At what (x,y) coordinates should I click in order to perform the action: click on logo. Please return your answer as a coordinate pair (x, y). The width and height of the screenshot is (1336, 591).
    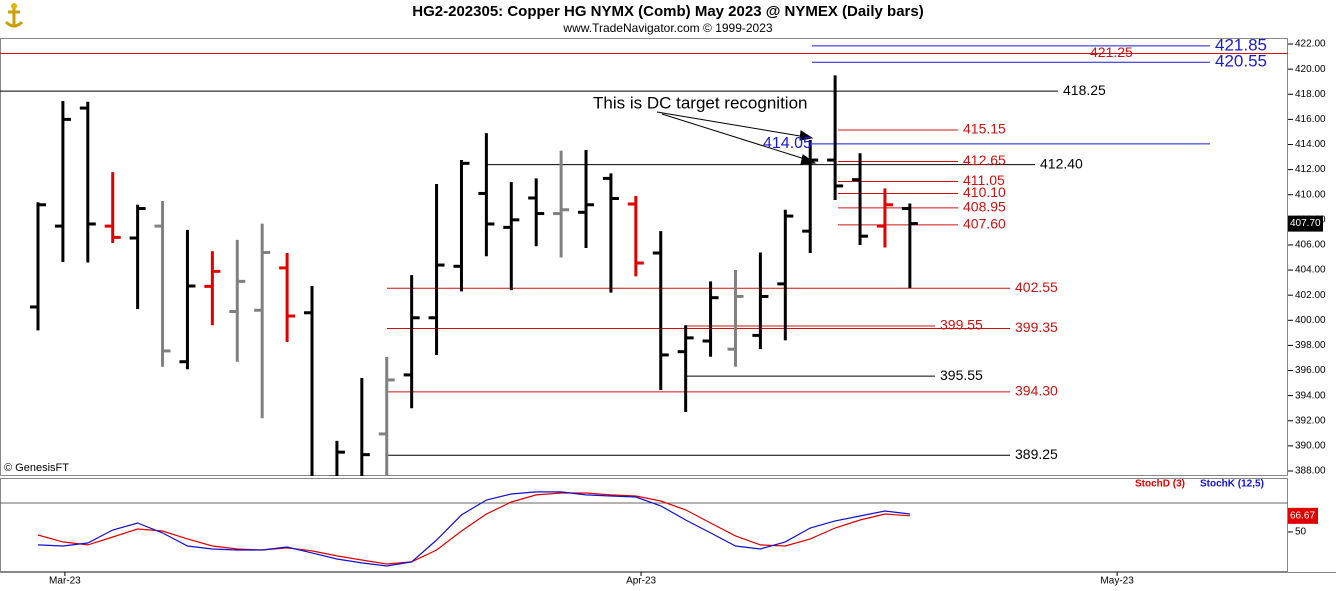
    Looking at the image, I should click on (14, 15).